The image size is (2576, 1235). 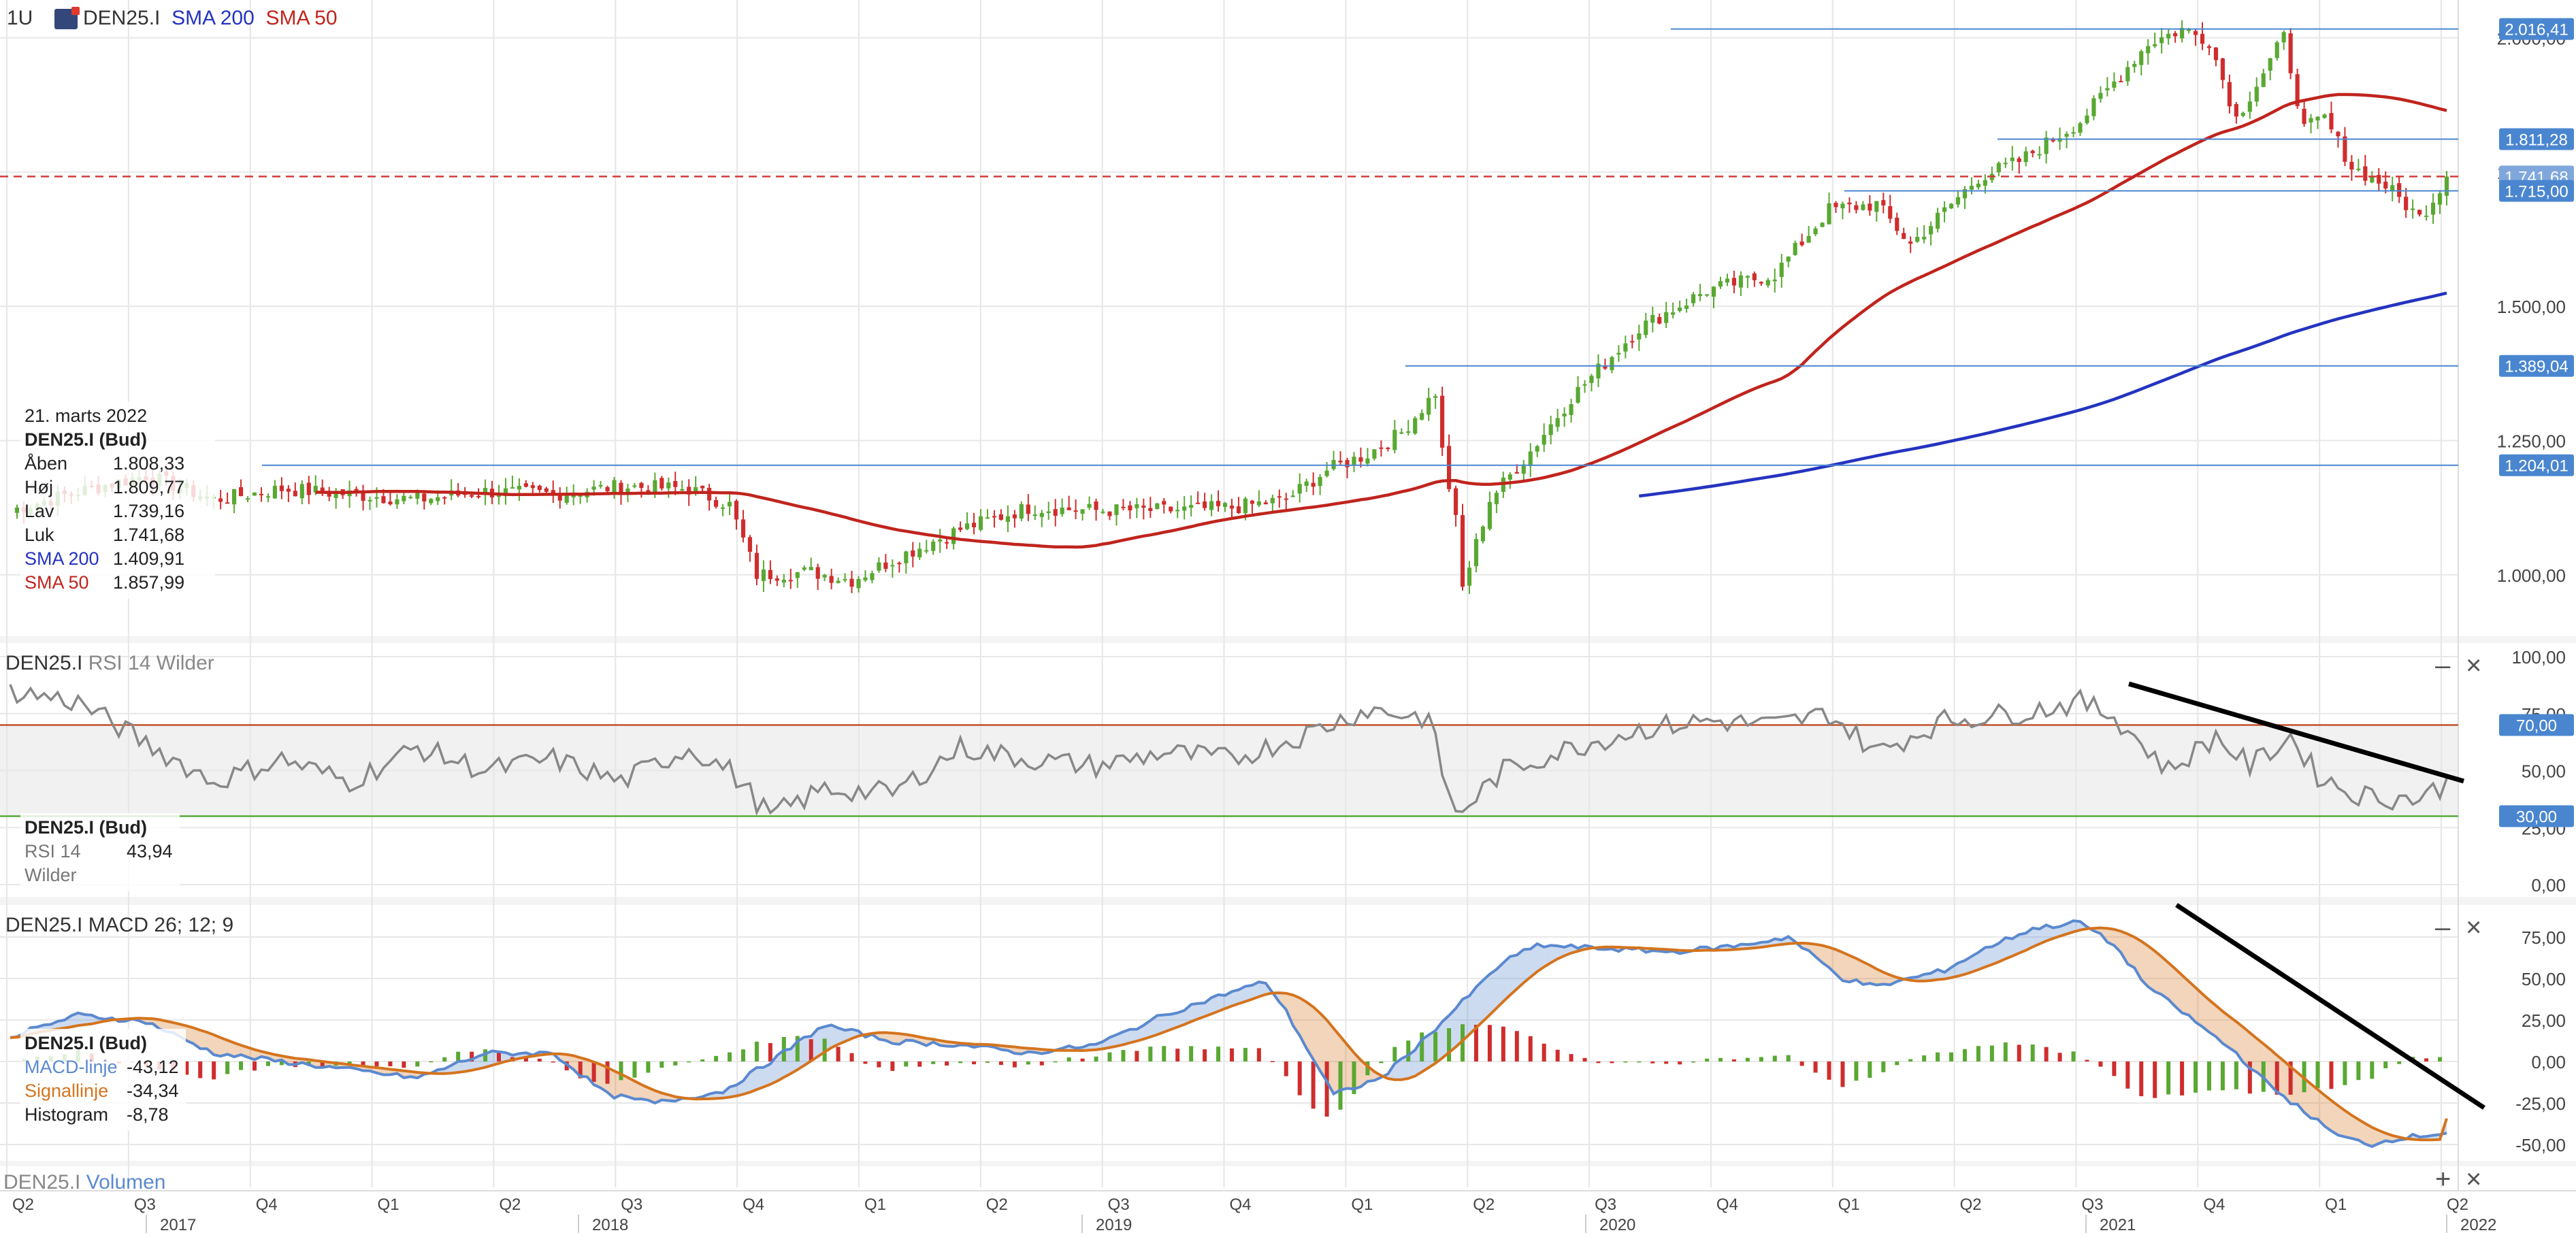 What do you see at coordinates (1484, 1205) in the screenshot?
I see `quarter-label: Q2` at bounding box center [1484, 1205].